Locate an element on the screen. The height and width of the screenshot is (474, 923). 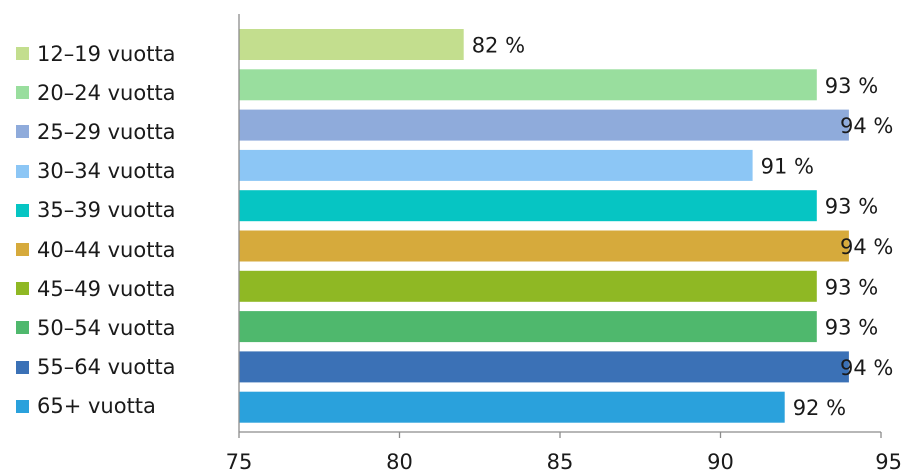
legend-item: 30–34 vuotta is located at coordinates (96, 171).